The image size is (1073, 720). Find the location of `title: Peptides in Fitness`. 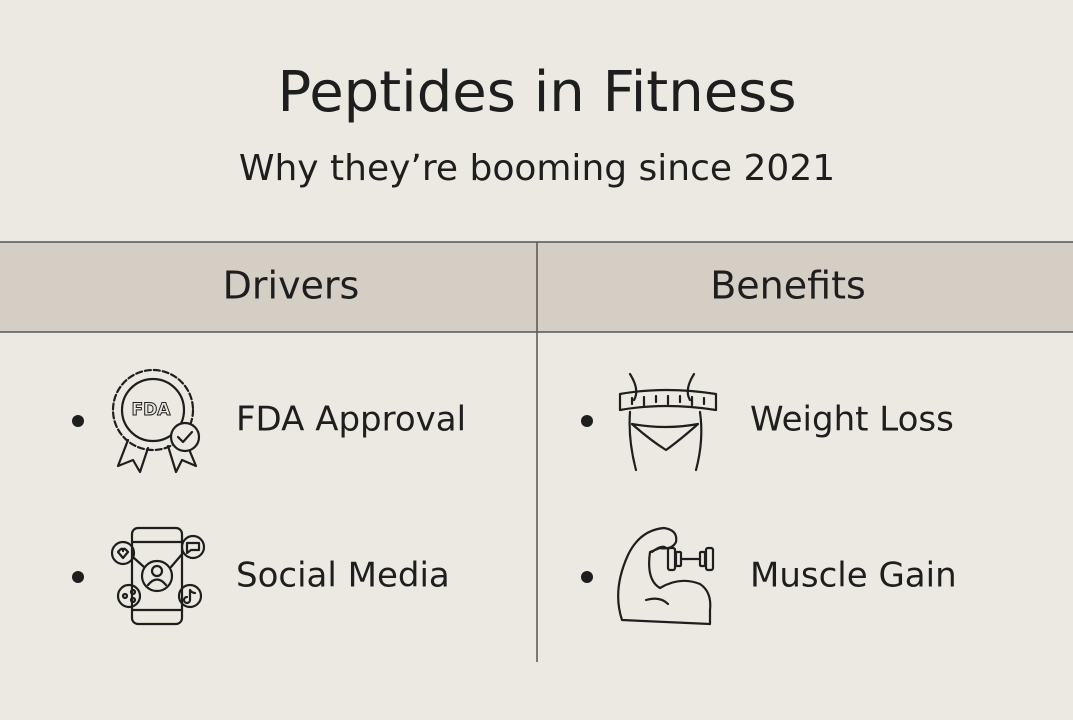

title: Peptides in Fitness is located at coordinates (536, 92).